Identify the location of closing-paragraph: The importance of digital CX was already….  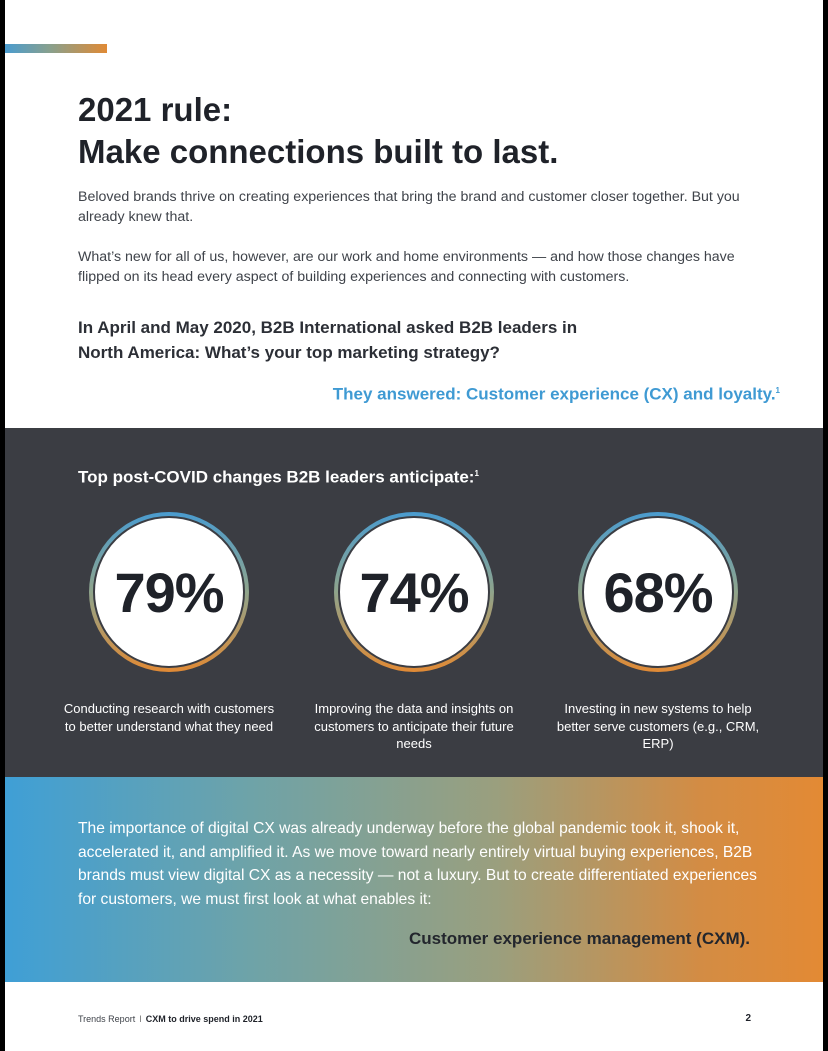
(417, 864).